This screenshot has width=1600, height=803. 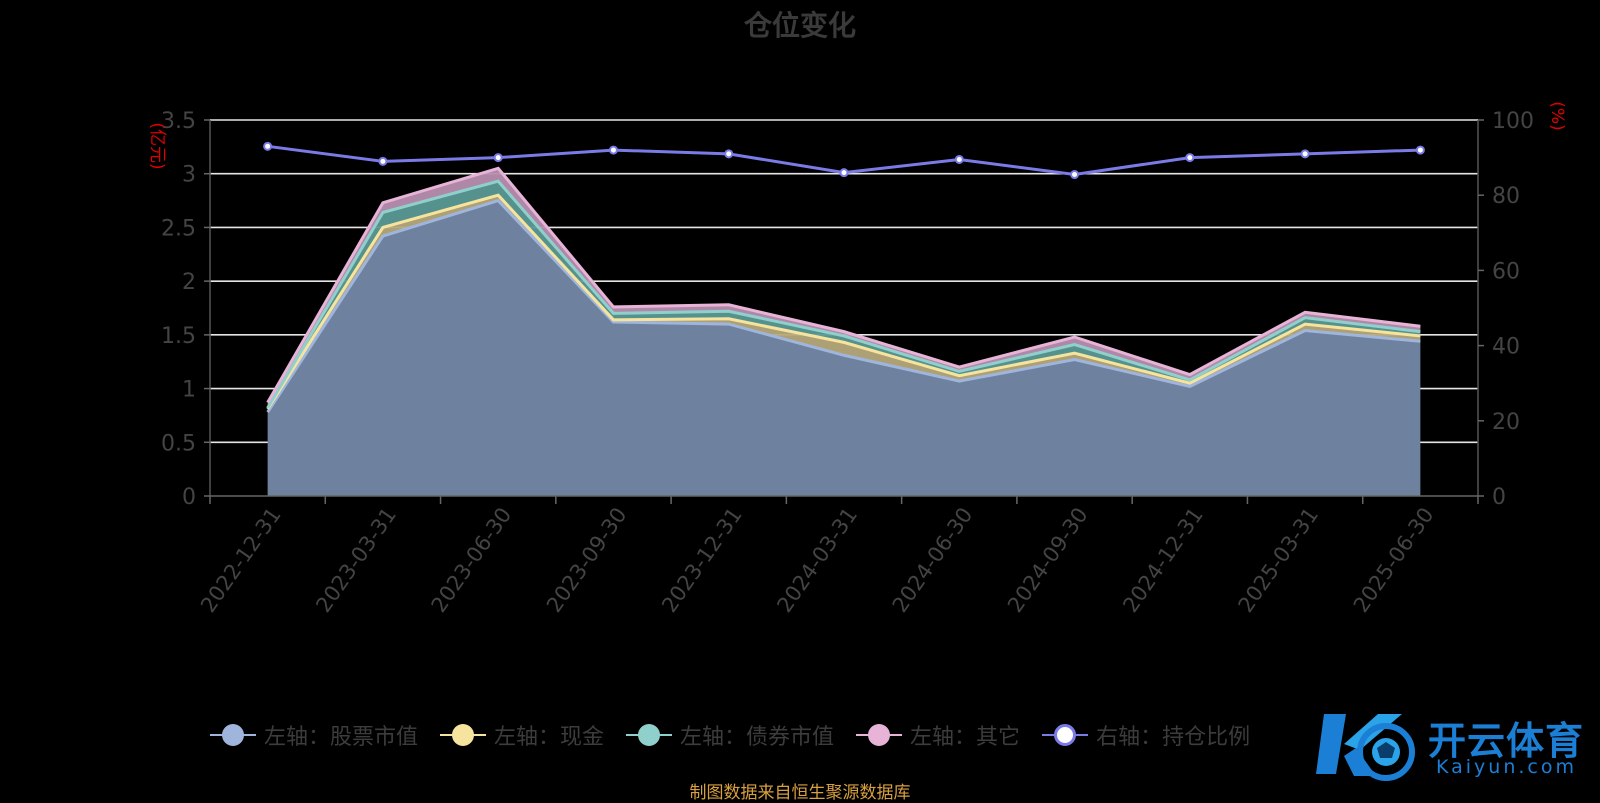 I want to click on chart-title: 仓位变化, so click(x=799, y=25).